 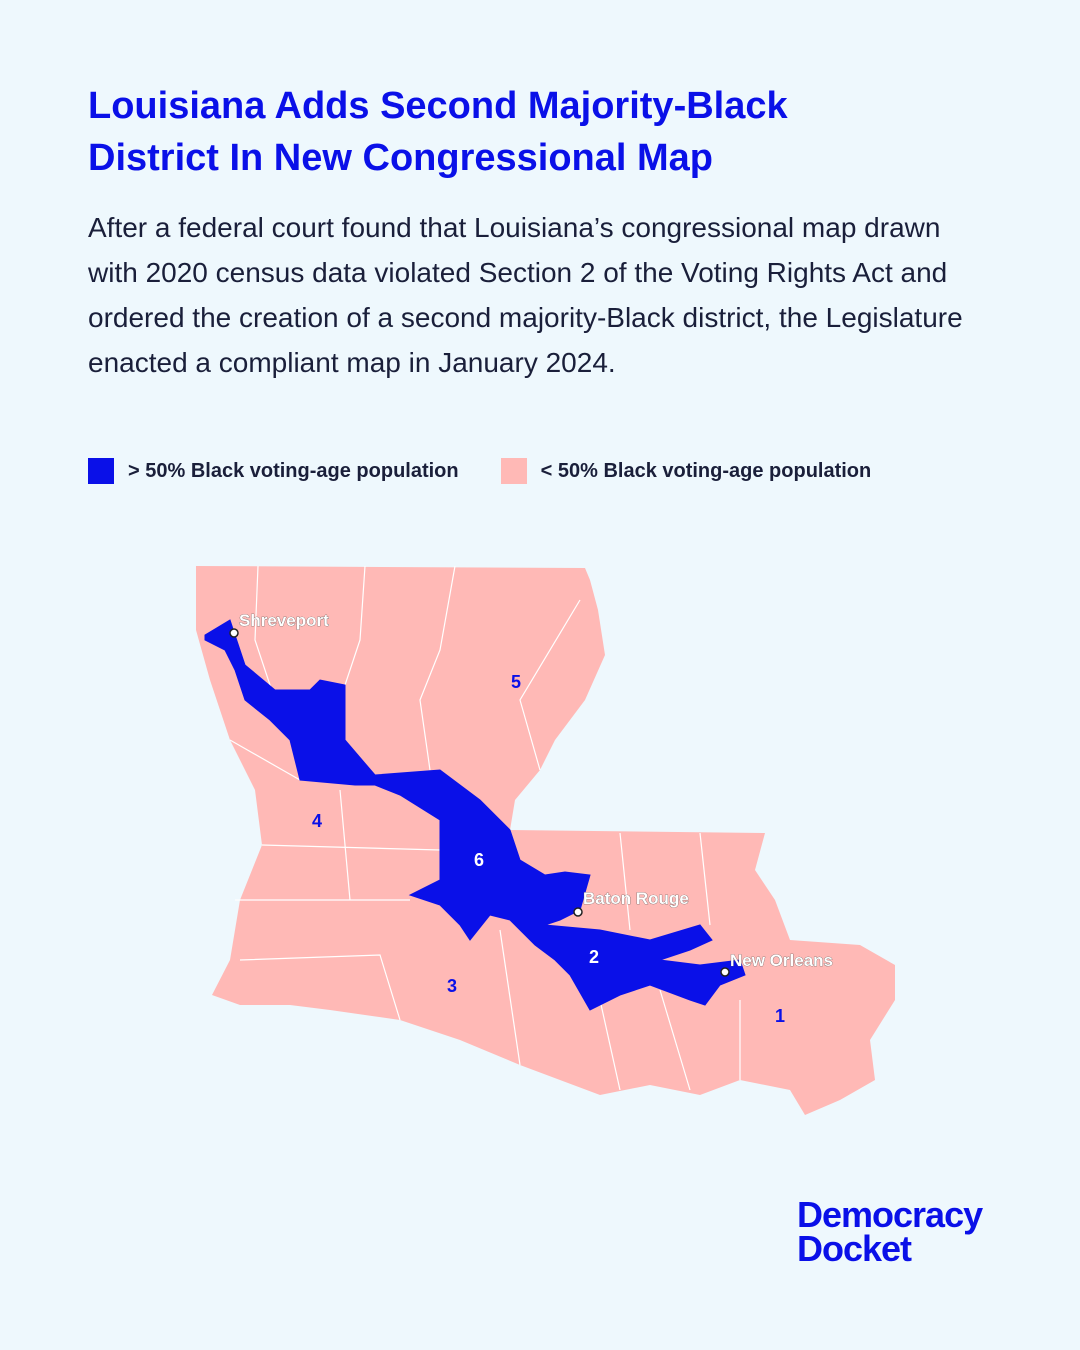 What do you see at coordinates (479, 860) in the screenshot?
I see `district-label: 6` at bounding box center [479, 860].